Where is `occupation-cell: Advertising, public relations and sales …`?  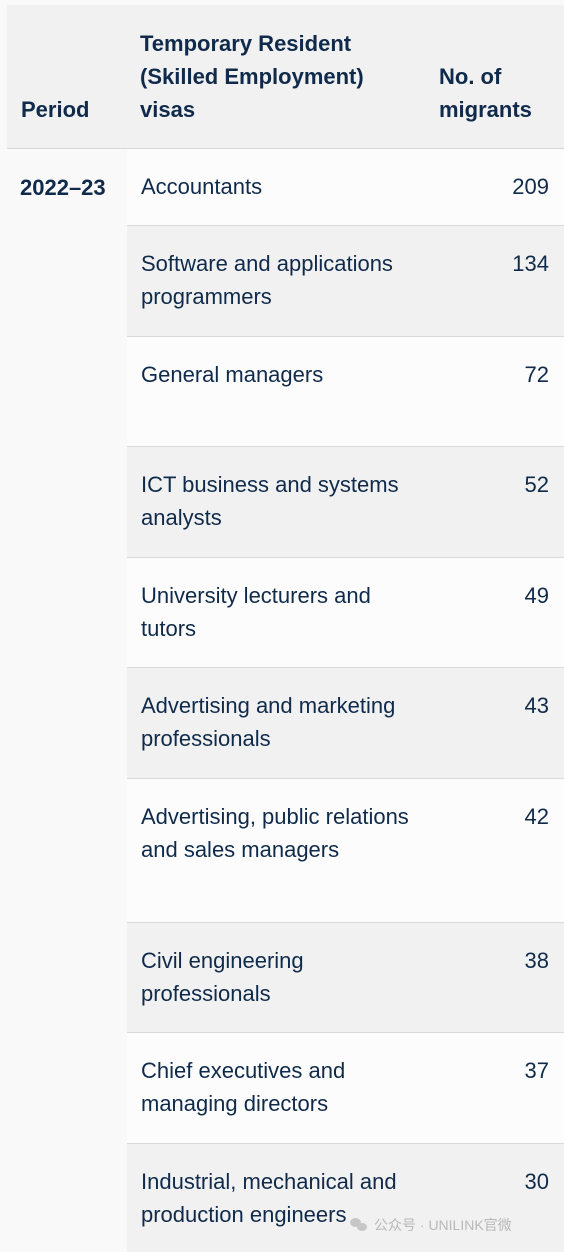 occupation-cell: Advertising, public relations and sales … is located at coordinates (275, 833).